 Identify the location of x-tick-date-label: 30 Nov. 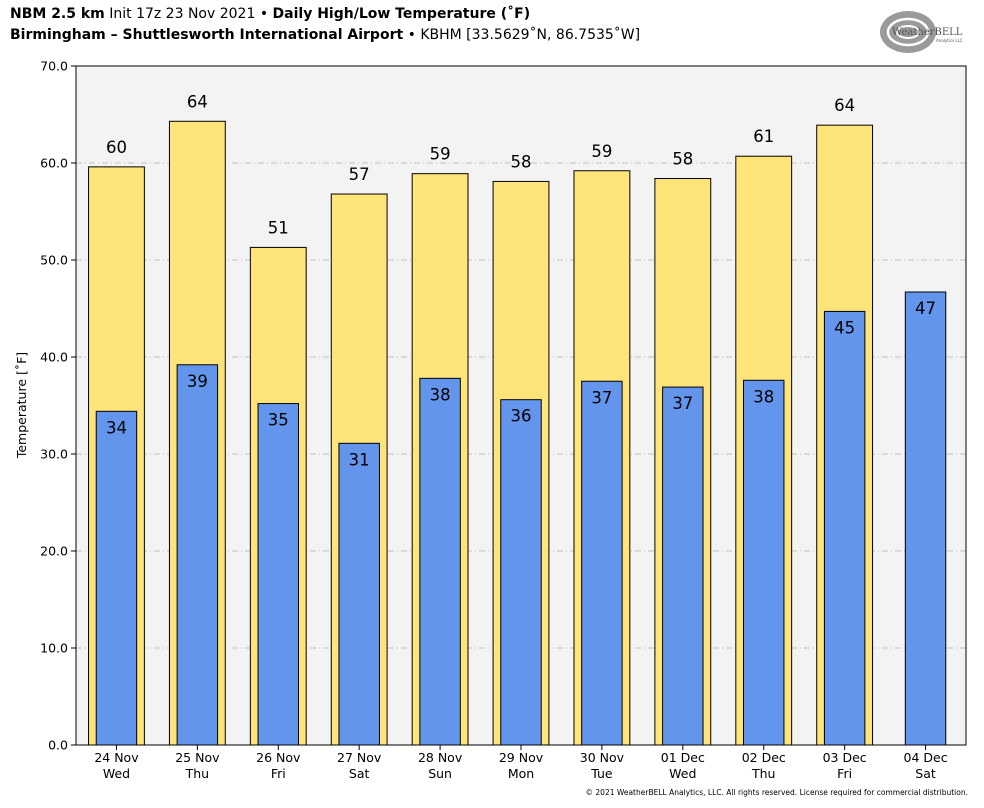
(602, 757).